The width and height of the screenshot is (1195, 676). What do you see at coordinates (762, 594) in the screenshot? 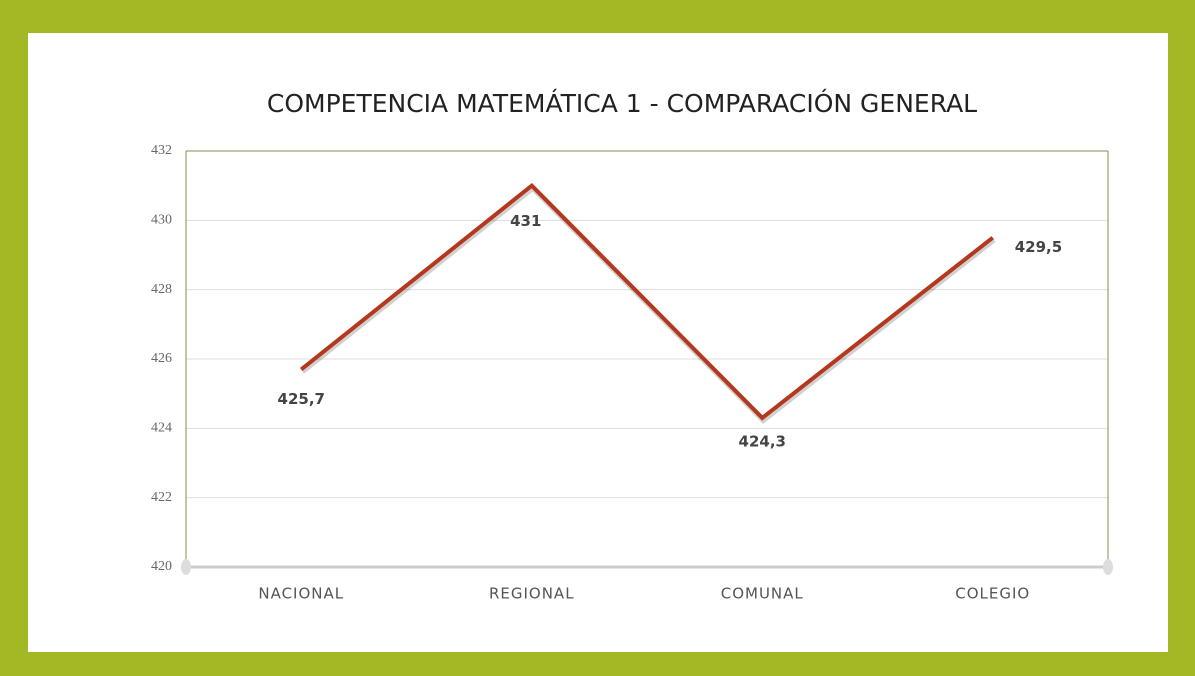
I see `x-tick-label: COMUNAL` at bounding box center [762, 594].